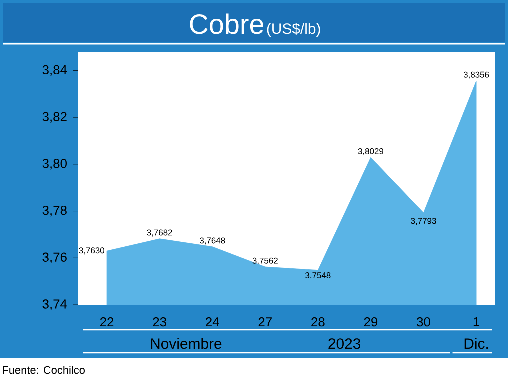  I want to click on data-label: 3,8356, so click(477, 75).